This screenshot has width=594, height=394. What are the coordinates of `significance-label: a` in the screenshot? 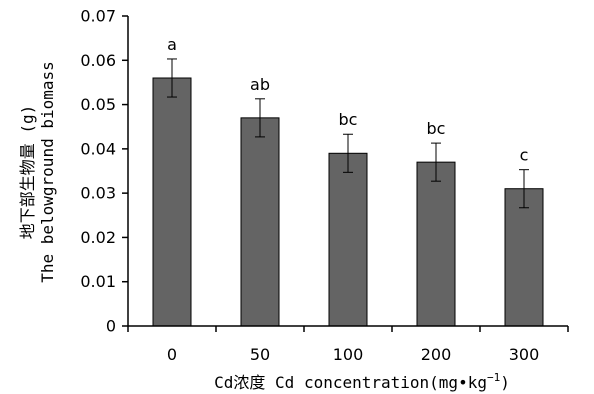 It's located at (172, 44).